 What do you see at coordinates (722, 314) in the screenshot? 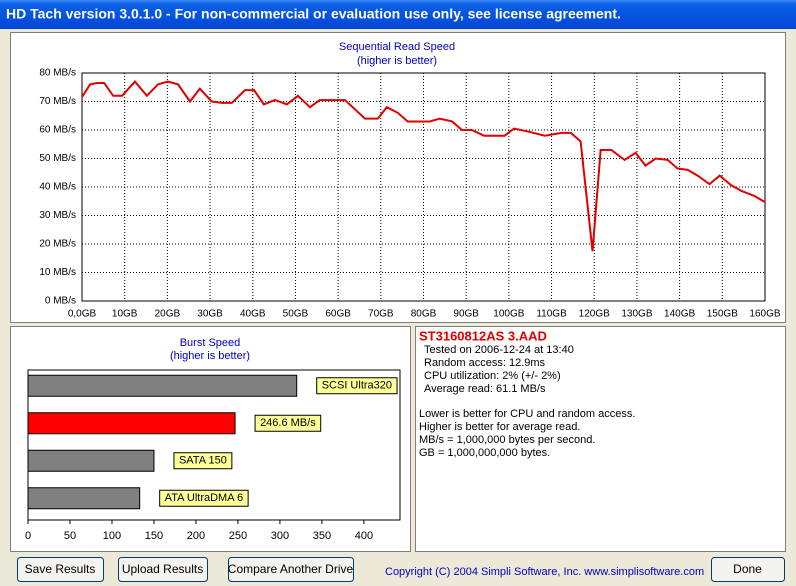
I see `x-tick-label: 150GB` at bounding box center [722, 314].